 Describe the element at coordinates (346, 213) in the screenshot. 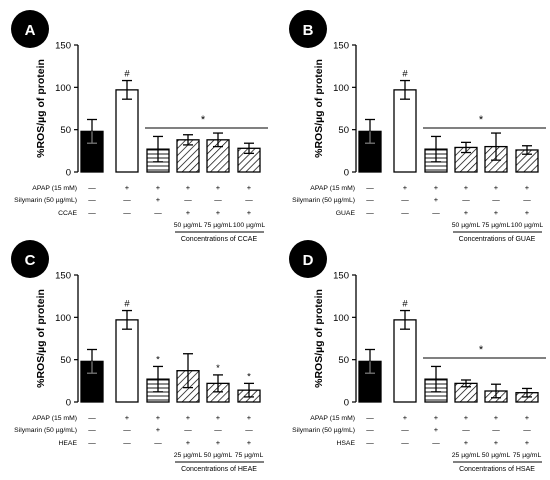

I see `row-label: GUAE` at that location.